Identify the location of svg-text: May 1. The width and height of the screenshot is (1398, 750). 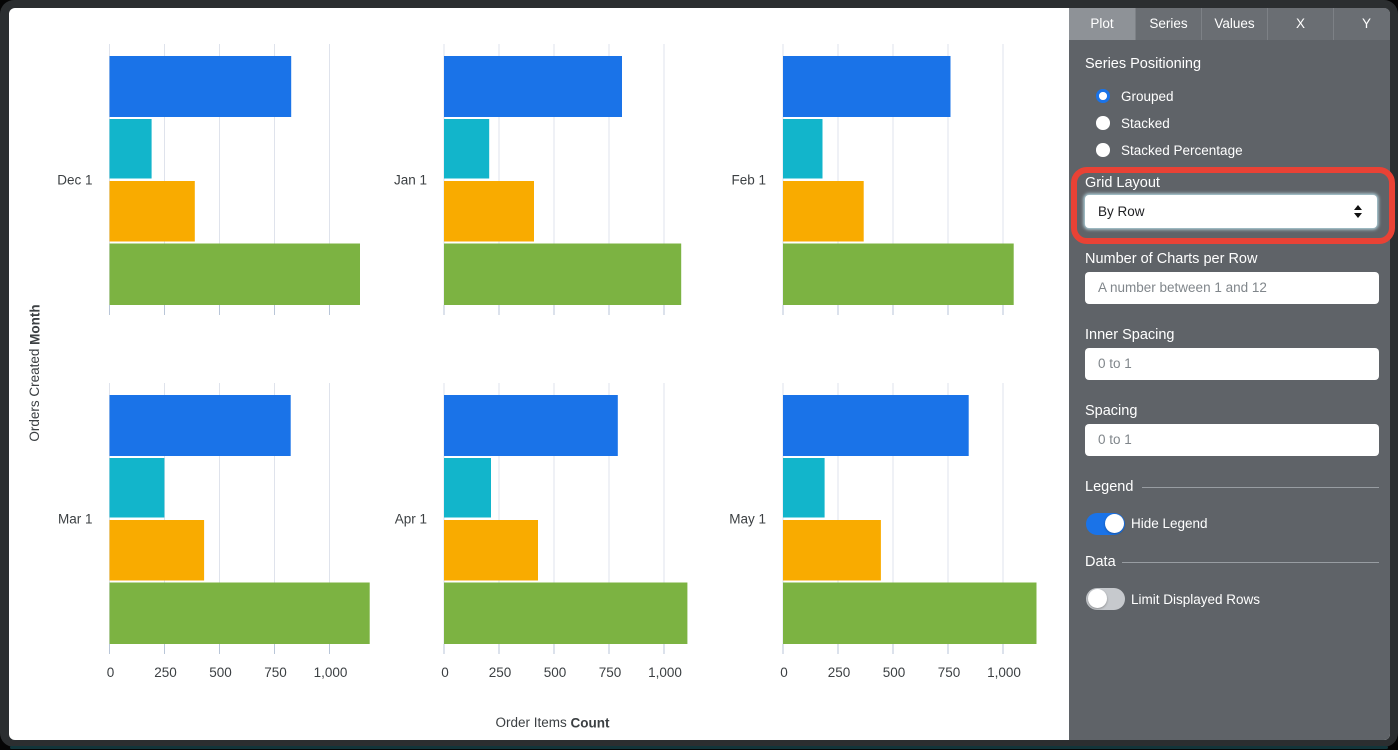
(747, 519).